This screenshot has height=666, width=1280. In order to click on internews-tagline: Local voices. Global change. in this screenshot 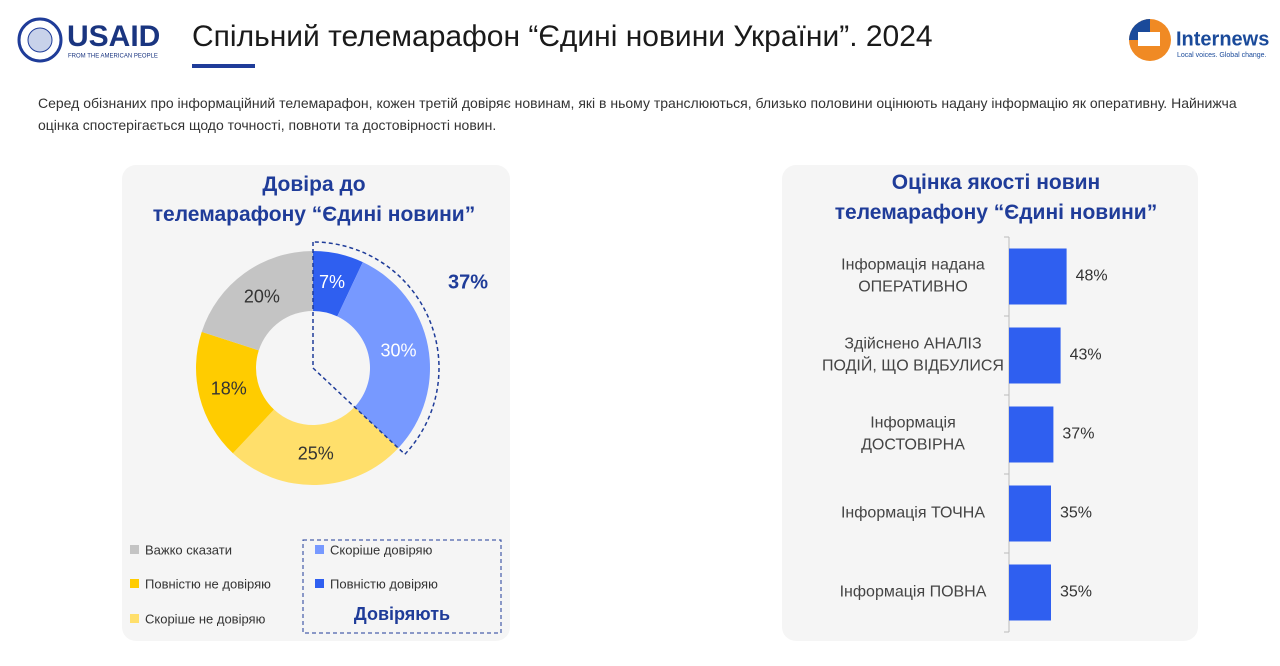, I will do `click(1222, 55)`.